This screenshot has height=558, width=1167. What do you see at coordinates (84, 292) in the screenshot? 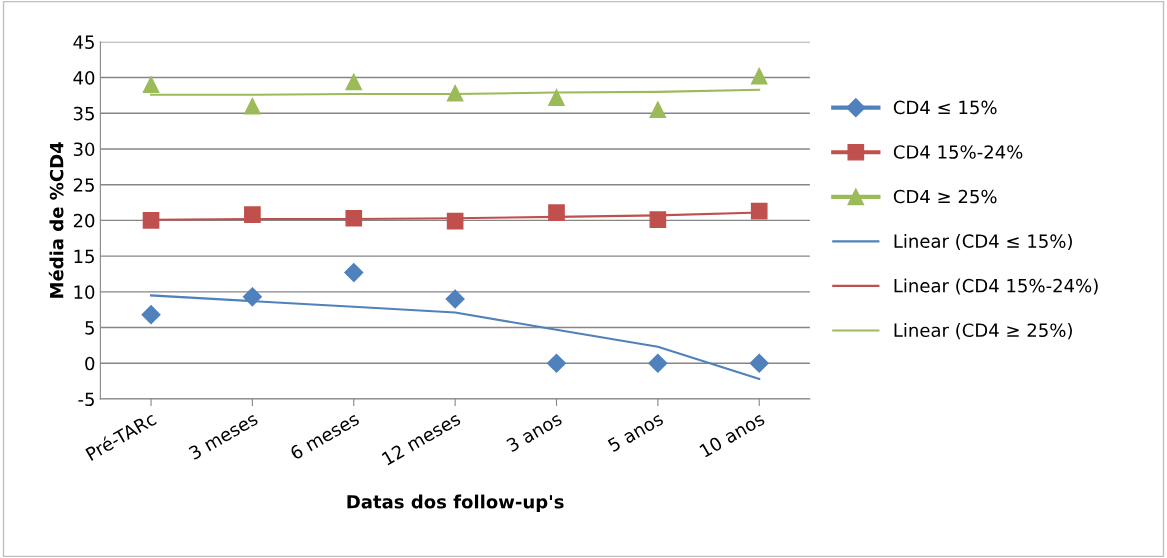
I see `y-tick-label: 10` at bounding box center [84, 292].